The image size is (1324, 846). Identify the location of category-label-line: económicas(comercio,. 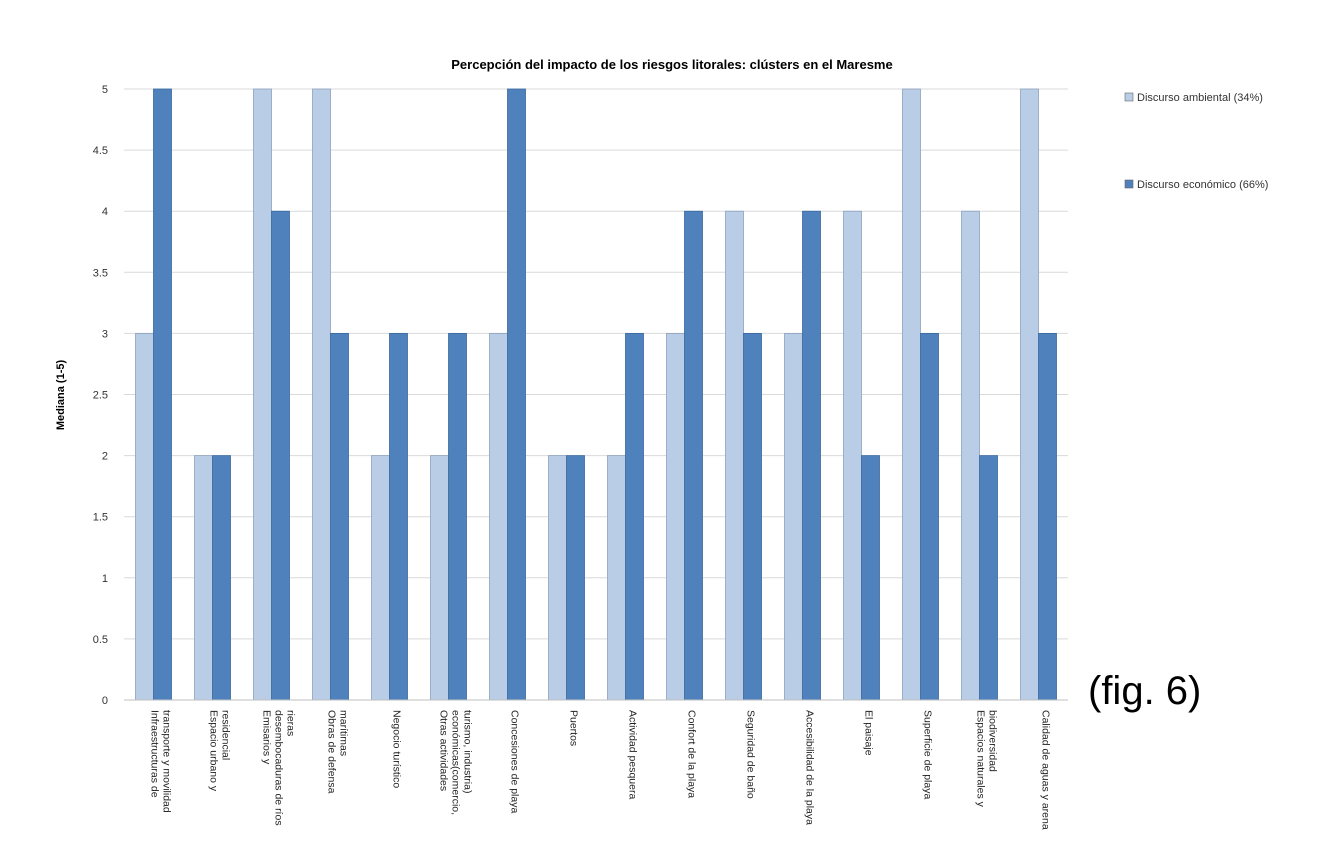
(456, 762).